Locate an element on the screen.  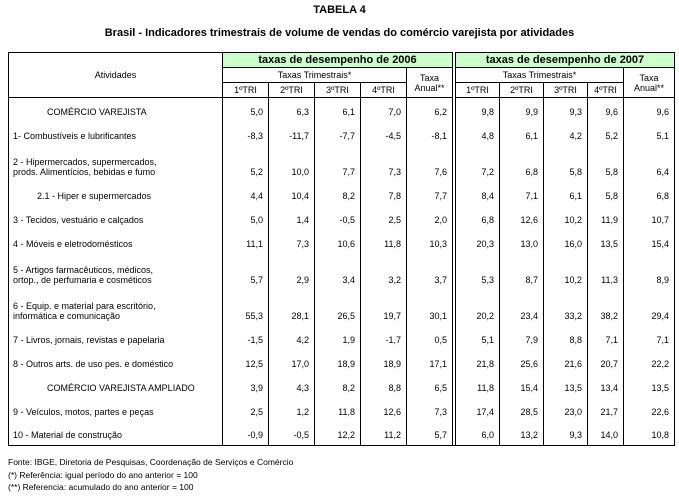
activity-label: 8 - Outros arts. de uso pes. e doméstico is located at coordinates (115, 361).